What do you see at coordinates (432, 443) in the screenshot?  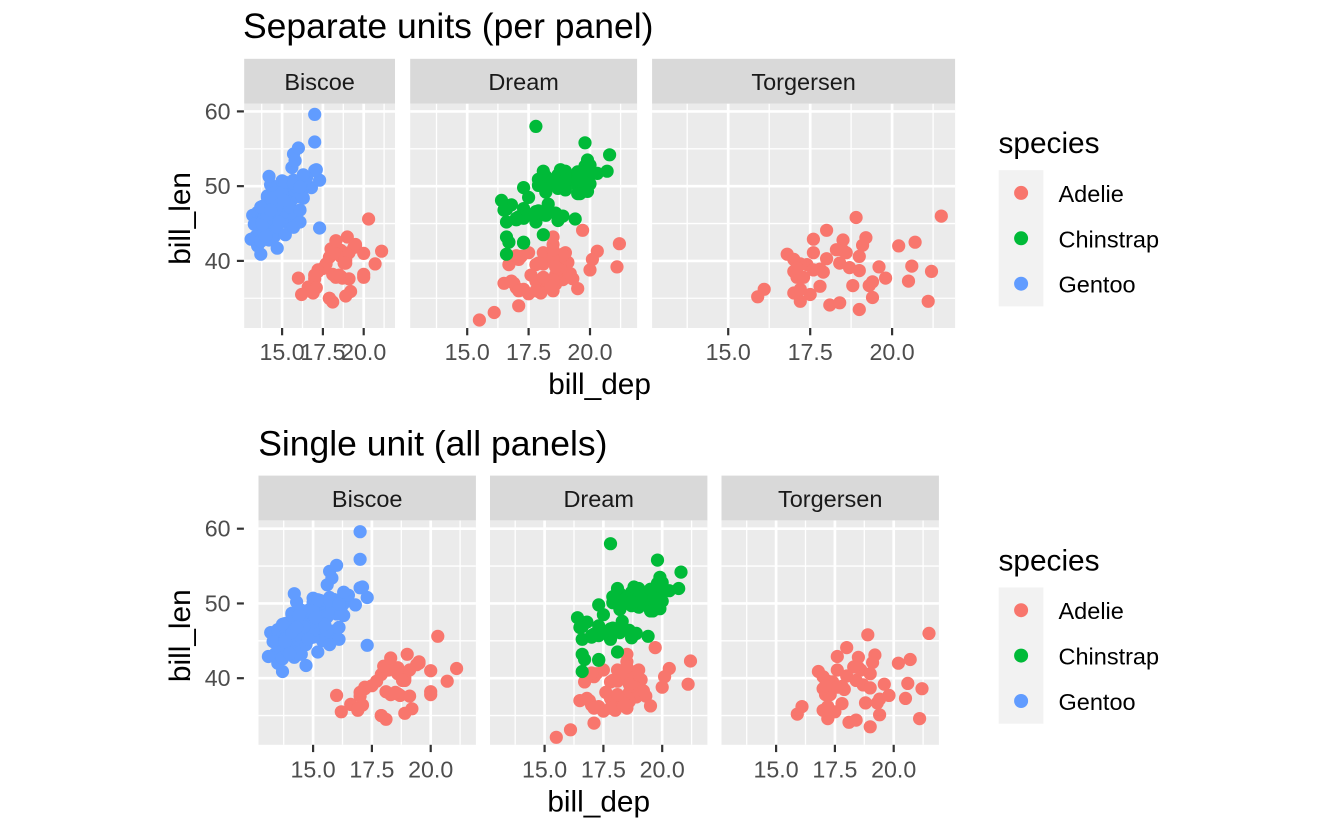 I see `svg-text: Single unit (all panels)` at bounding box center [432, 443].